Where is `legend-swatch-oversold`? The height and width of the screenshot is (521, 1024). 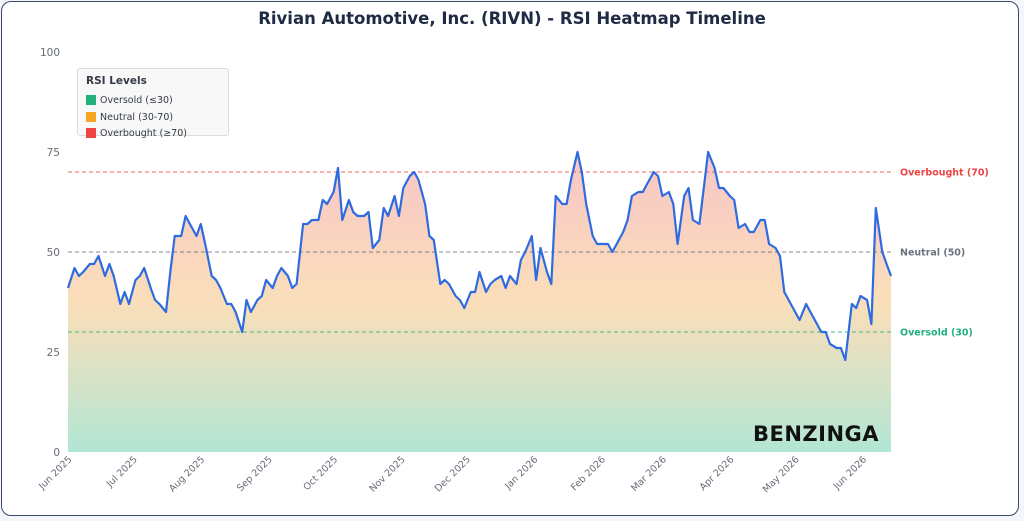
legend-swatch-oversold is located at coordinates (91, 100).